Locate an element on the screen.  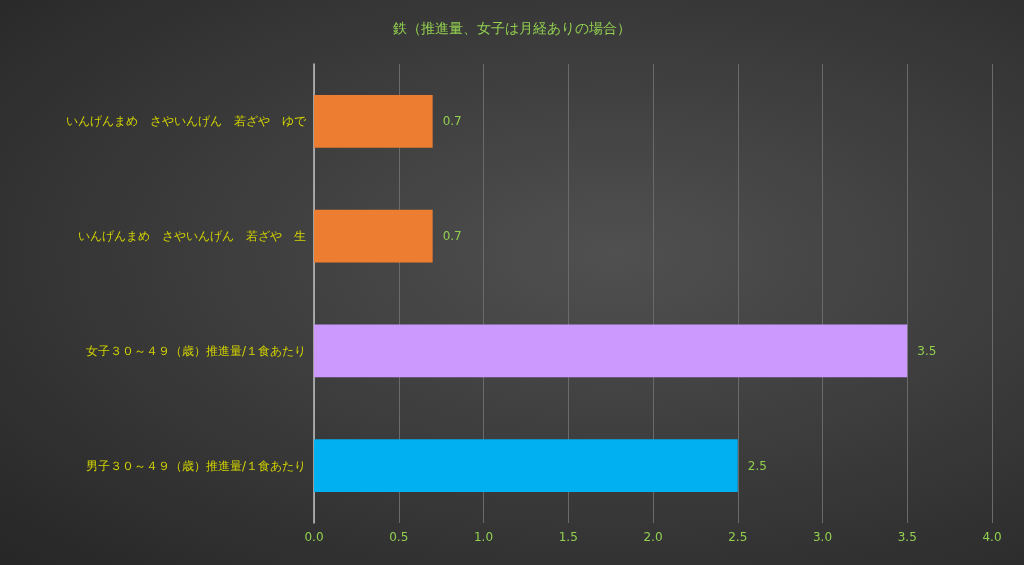
data-label: 3.5 is located at coordinates (927, 350).